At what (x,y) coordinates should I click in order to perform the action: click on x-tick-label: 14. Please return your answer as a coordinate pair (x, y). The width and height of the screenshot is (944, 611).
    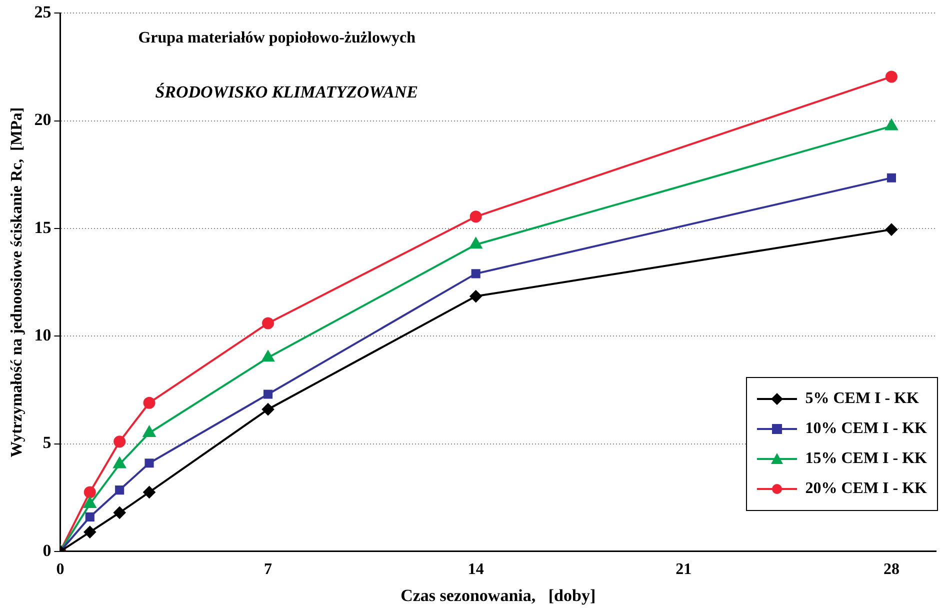
    Looking at the image, I should click on (476, 569).